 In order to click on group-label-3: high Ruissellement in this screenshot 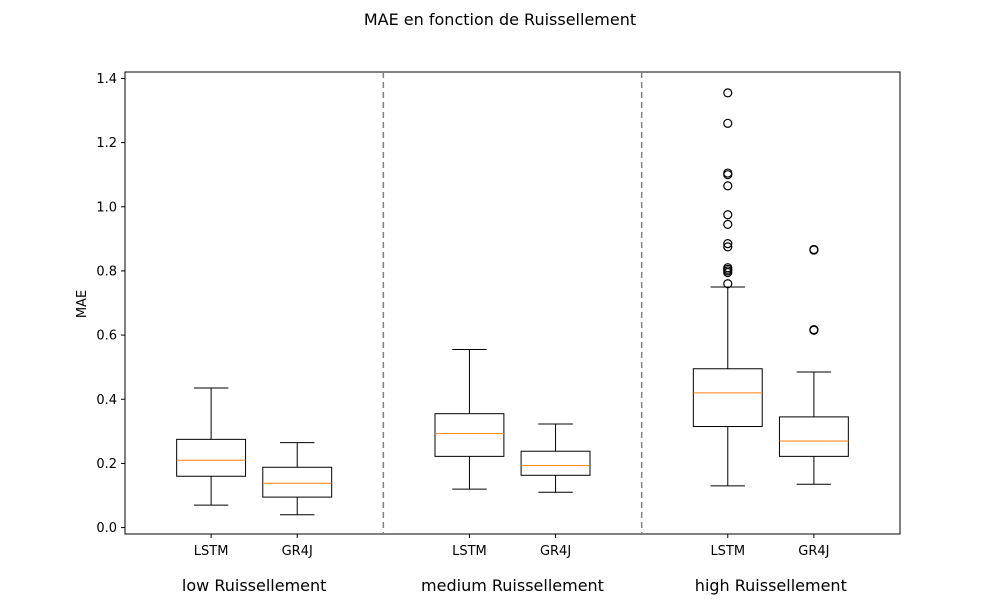, I will do `click(771, 585)`.